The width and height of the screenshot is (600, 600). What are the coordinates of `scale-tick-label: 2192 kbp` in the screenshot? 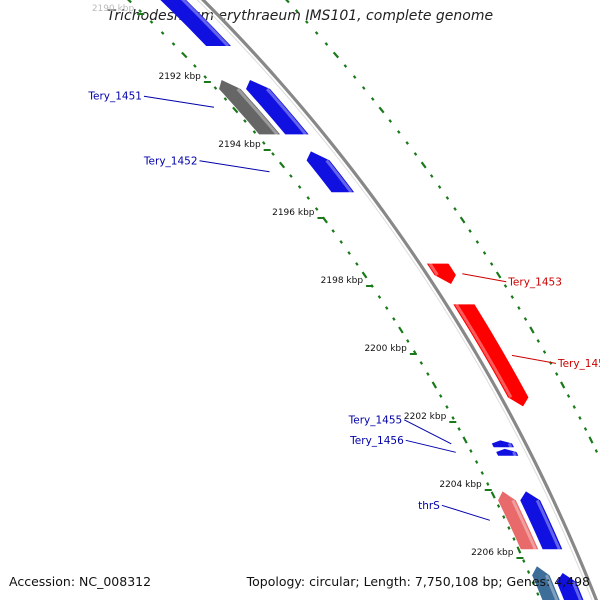 It's located at (179, 77).